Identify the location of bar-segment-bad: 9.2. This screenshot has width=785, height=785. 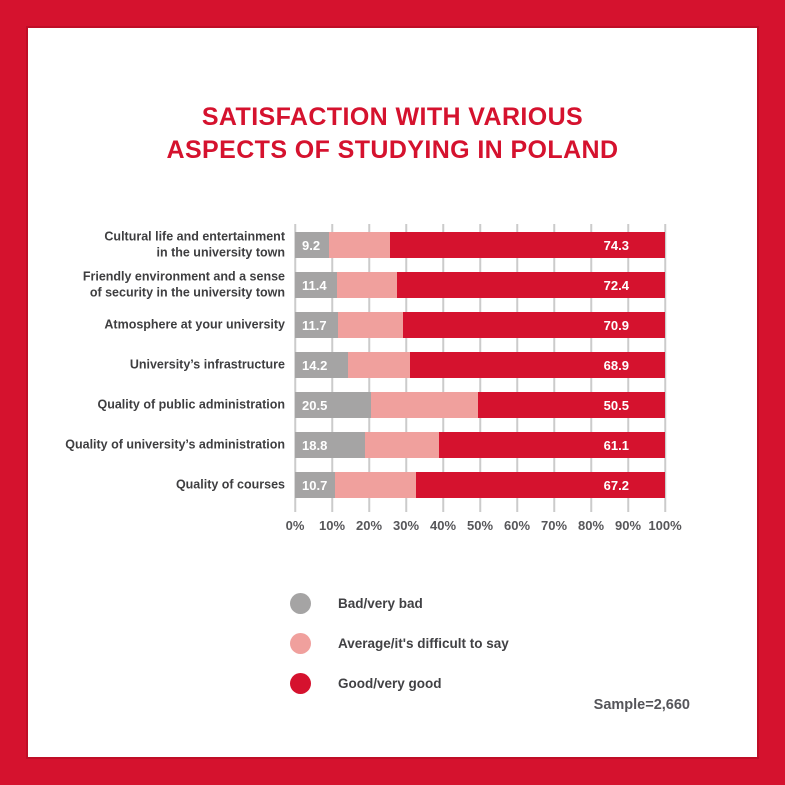
(312, 245).